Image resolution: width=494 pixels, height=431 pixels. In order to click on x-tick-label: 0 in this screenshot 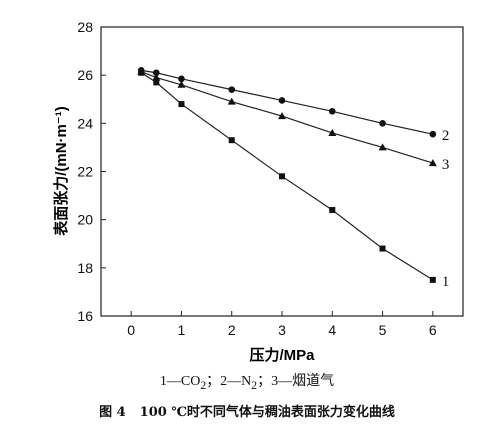, I will do `click(131, 330)`.